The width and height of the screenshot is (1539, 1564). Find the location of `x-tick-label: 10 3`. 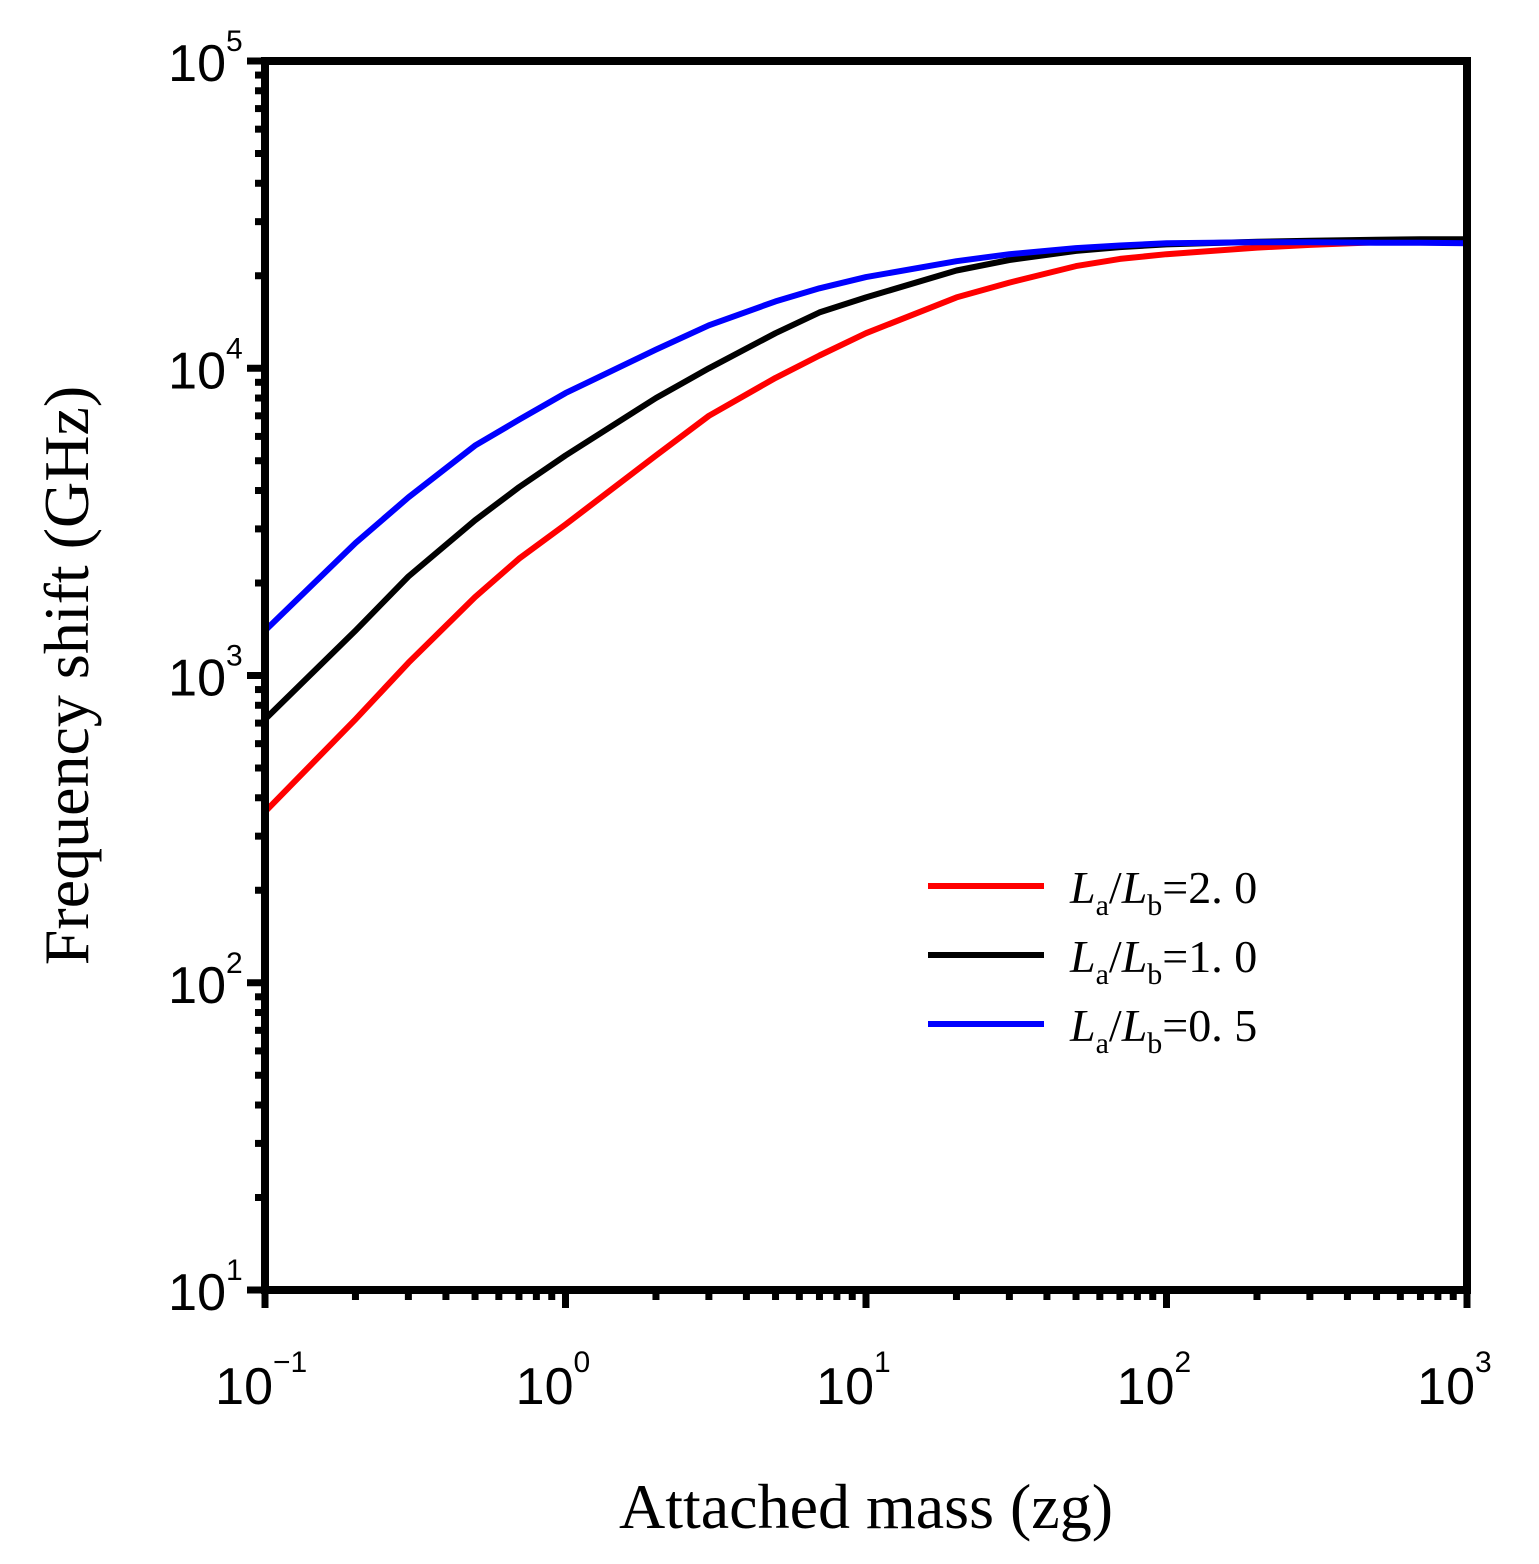

x-tick-label: 10 3 is located at coordinates (1454, 1381).